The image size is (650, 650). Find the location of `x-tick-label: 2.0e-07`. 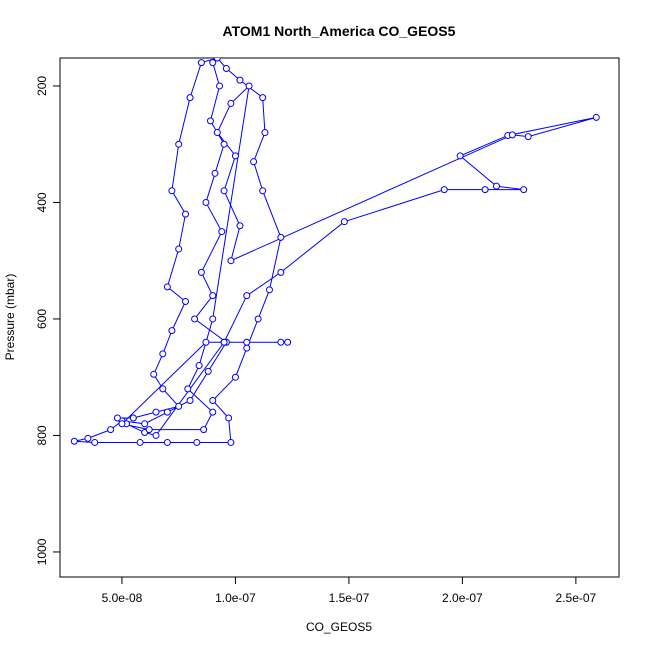

x-tick-label: 2.0e-07 is located at coordinates (462, 598).